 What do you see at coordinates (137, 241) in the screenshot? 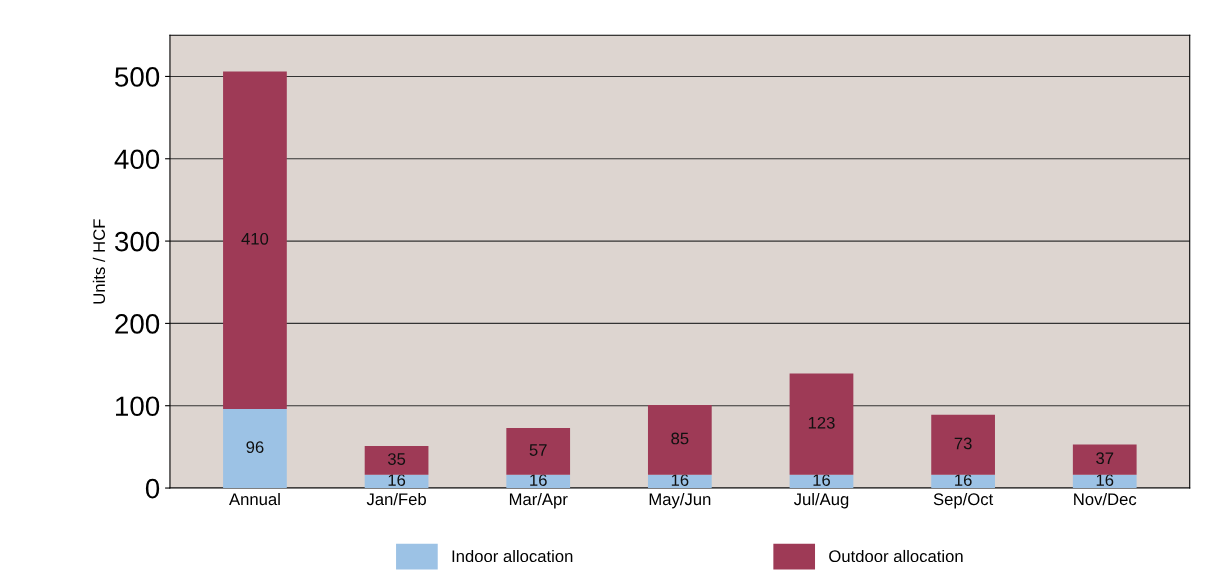
I see `y-tick-label: 300` at bounding box center [137, 241].